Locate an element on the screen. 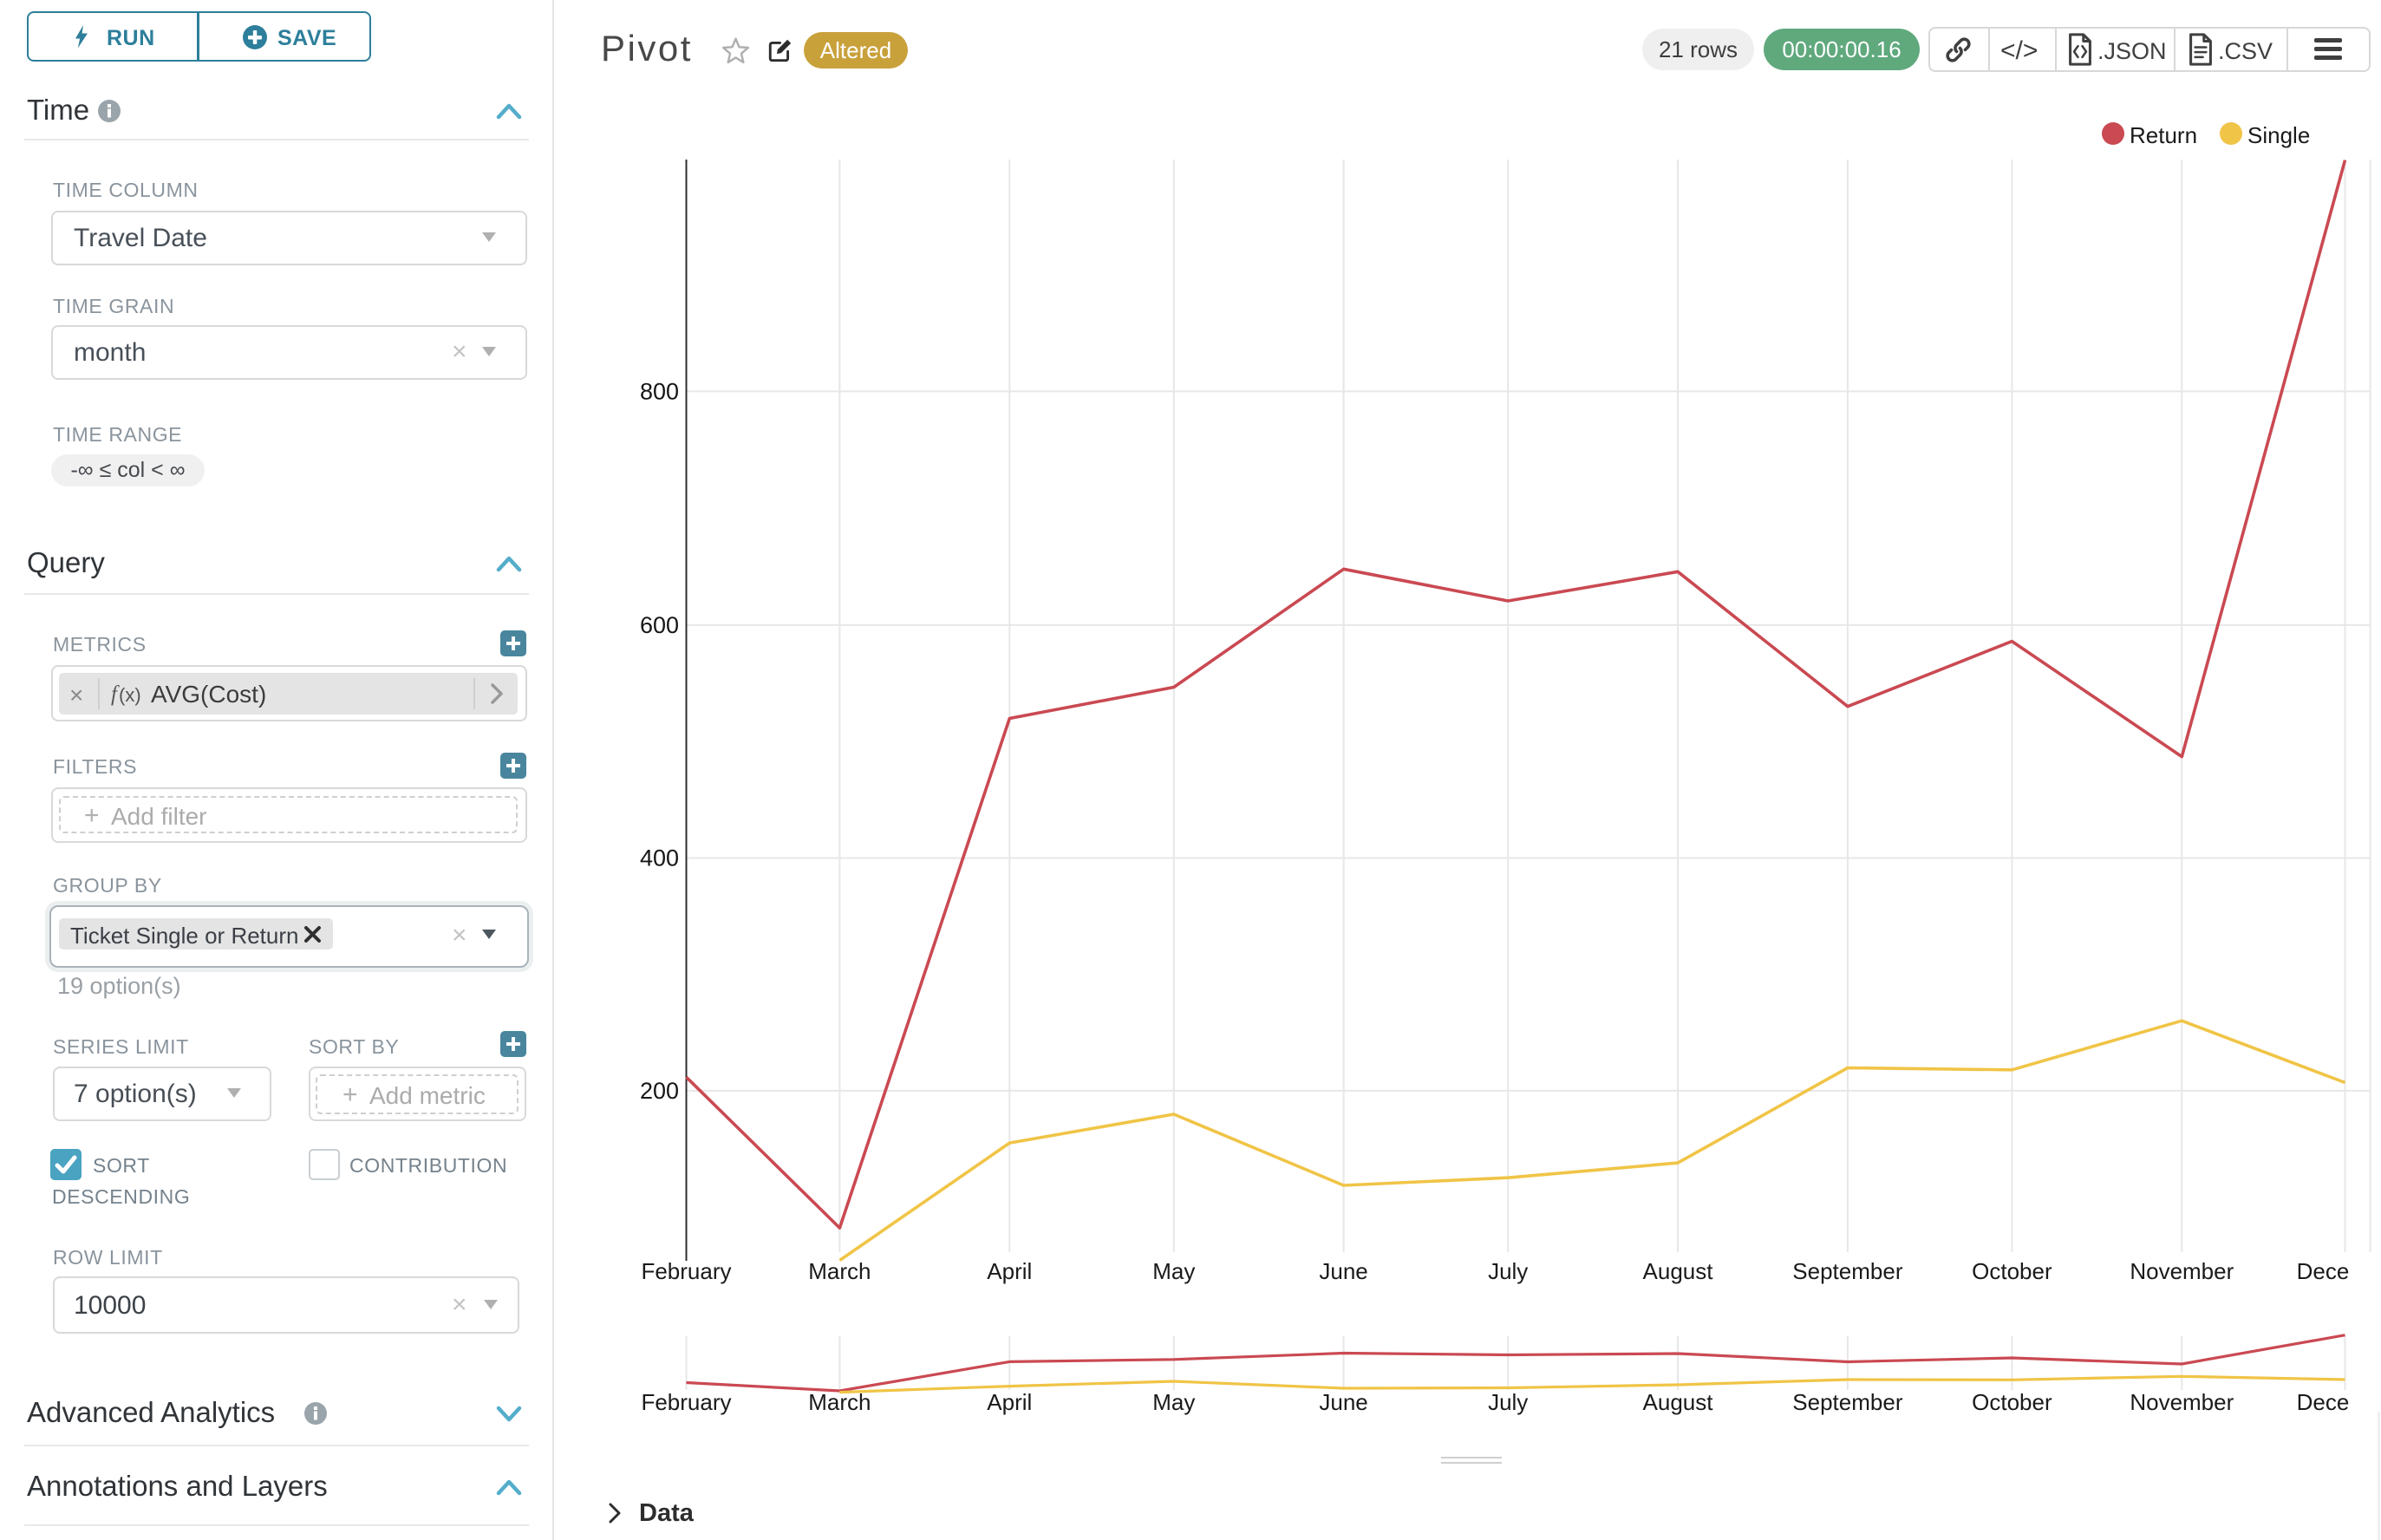 The width and height of the screenshot is (2381, 1540). svg-text: 600 is located at coordinates (659, 625).